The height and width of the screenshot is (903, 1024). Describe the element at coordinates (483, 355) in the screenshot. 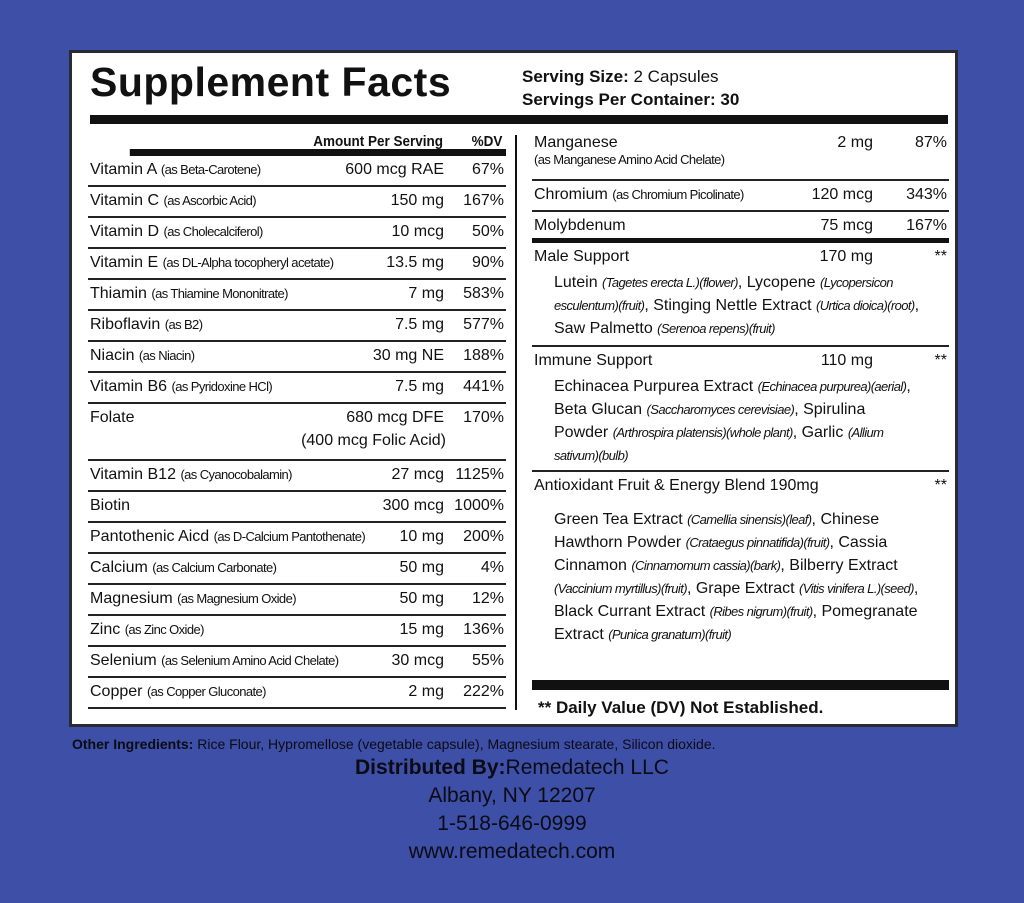

I see `daily-value: 188%` at that location.